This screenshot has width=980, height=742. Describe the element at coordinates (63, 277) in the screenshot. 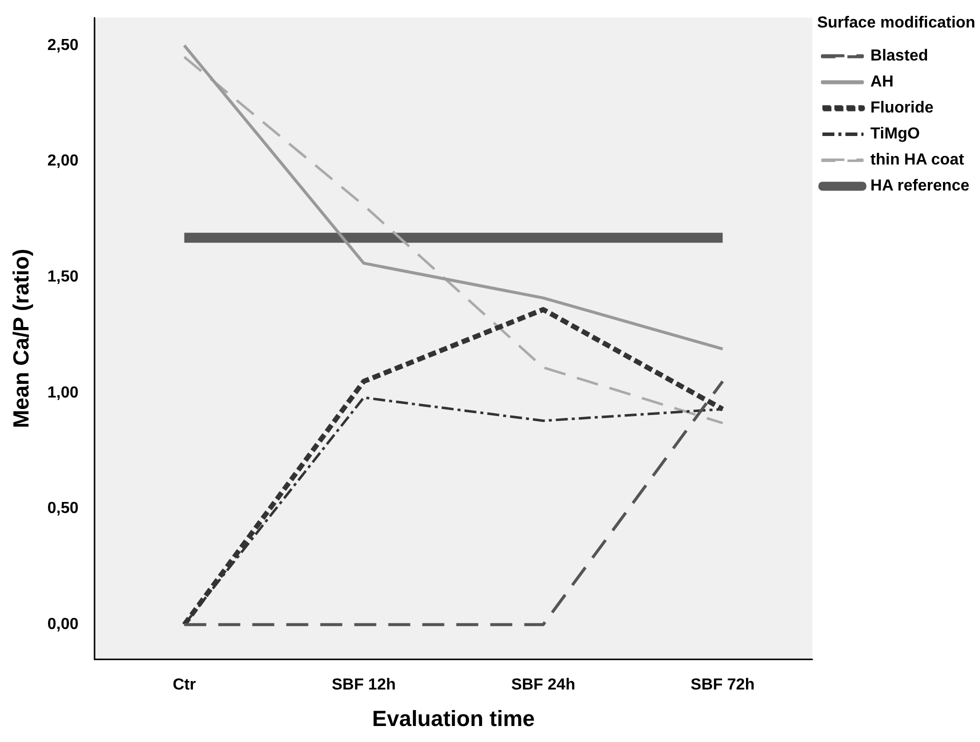

I see `y-tick-label: 1,50` at that location.